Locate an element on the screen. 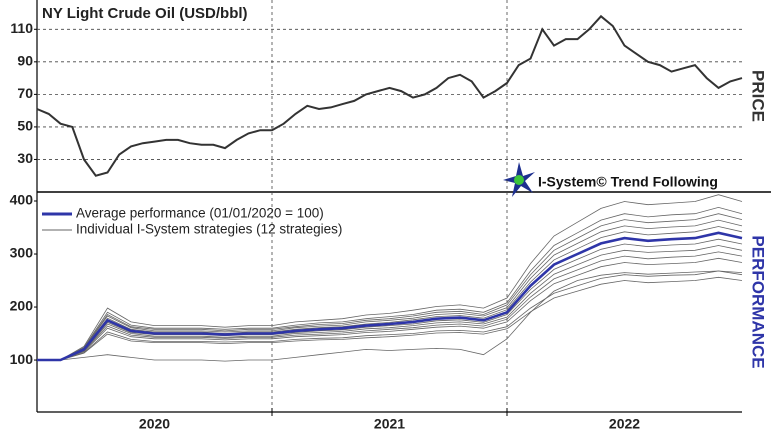  x-tick-label: 2022 is located at coordinates (624, 424).